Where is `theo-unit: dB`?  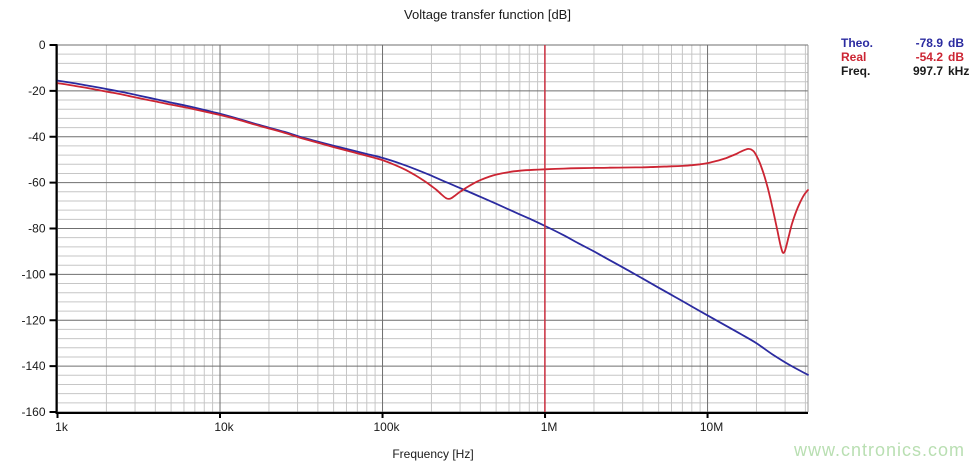 theo-unit: dB is located at coordinates (956, 43).